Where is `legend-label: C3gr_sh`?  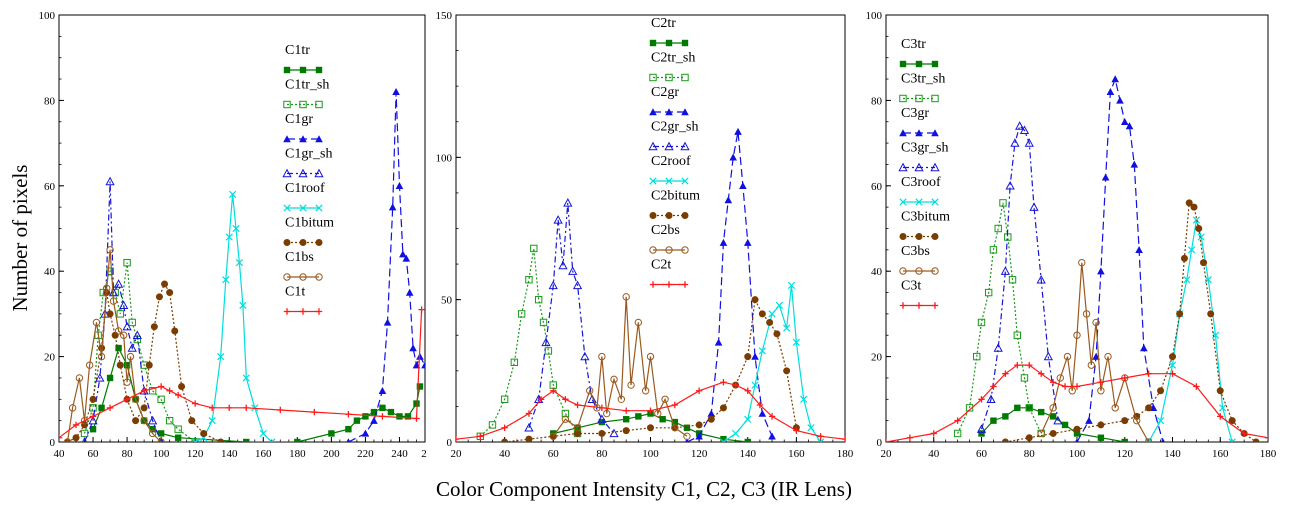 legend-label: C3gr_sh is located at coordinates (924, 148).